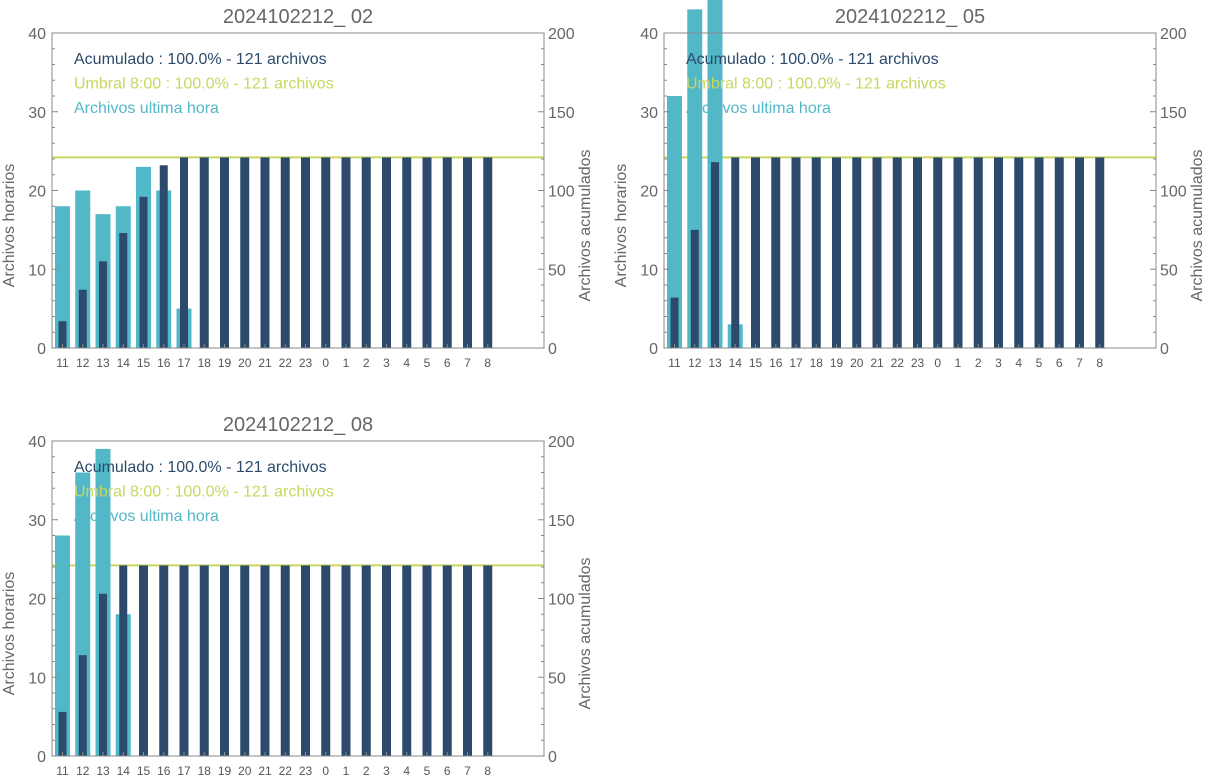 The height and width of the screenshot is (779, 1206). Describe the element at coordinates (225, 363) in the screenshot. I see `x-tick-label: 19` at that location.